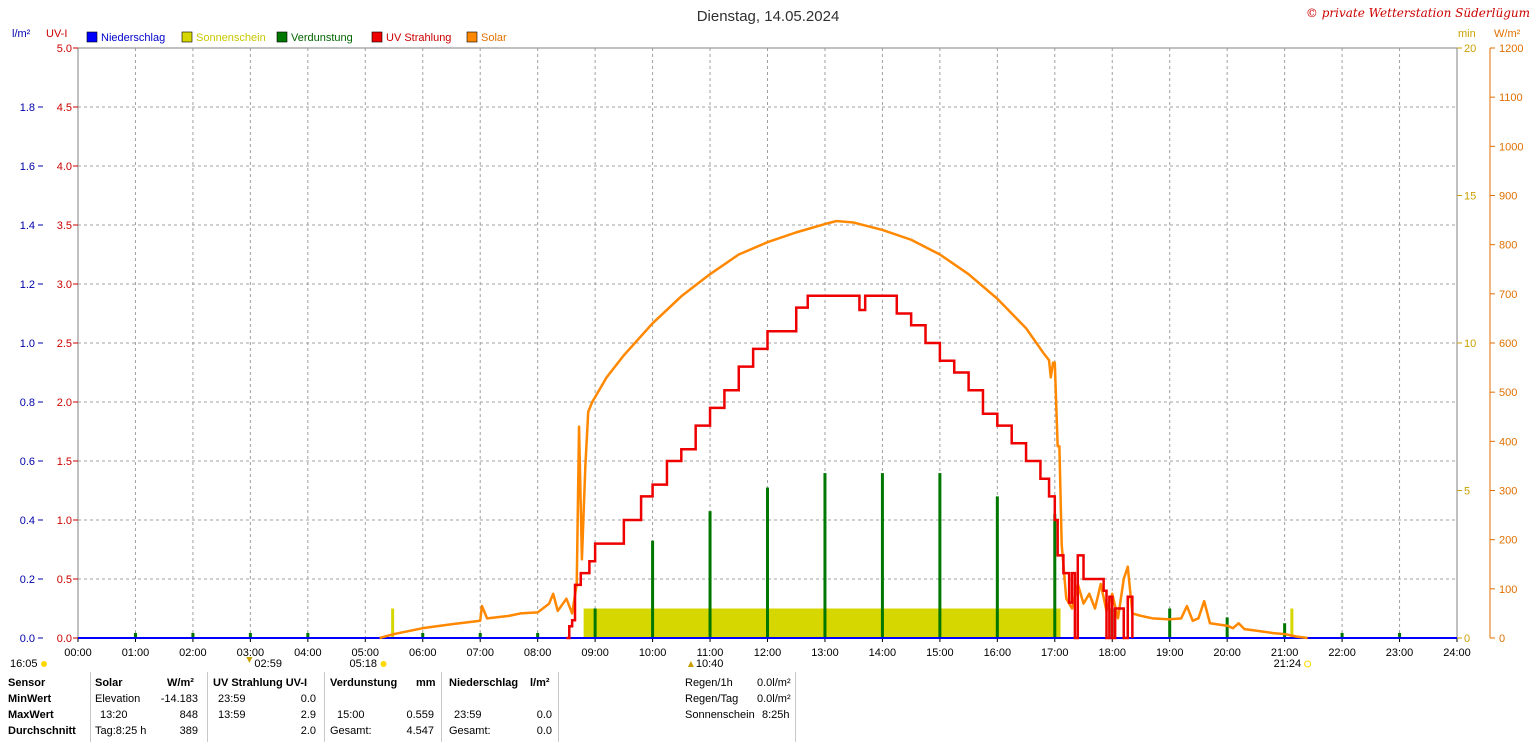 The image size is (1536, 742). What do you see at coordinates (27, 167) in the screenshot?
I see `rain-tick-label: 1.6` at bounding box center [27, 167].